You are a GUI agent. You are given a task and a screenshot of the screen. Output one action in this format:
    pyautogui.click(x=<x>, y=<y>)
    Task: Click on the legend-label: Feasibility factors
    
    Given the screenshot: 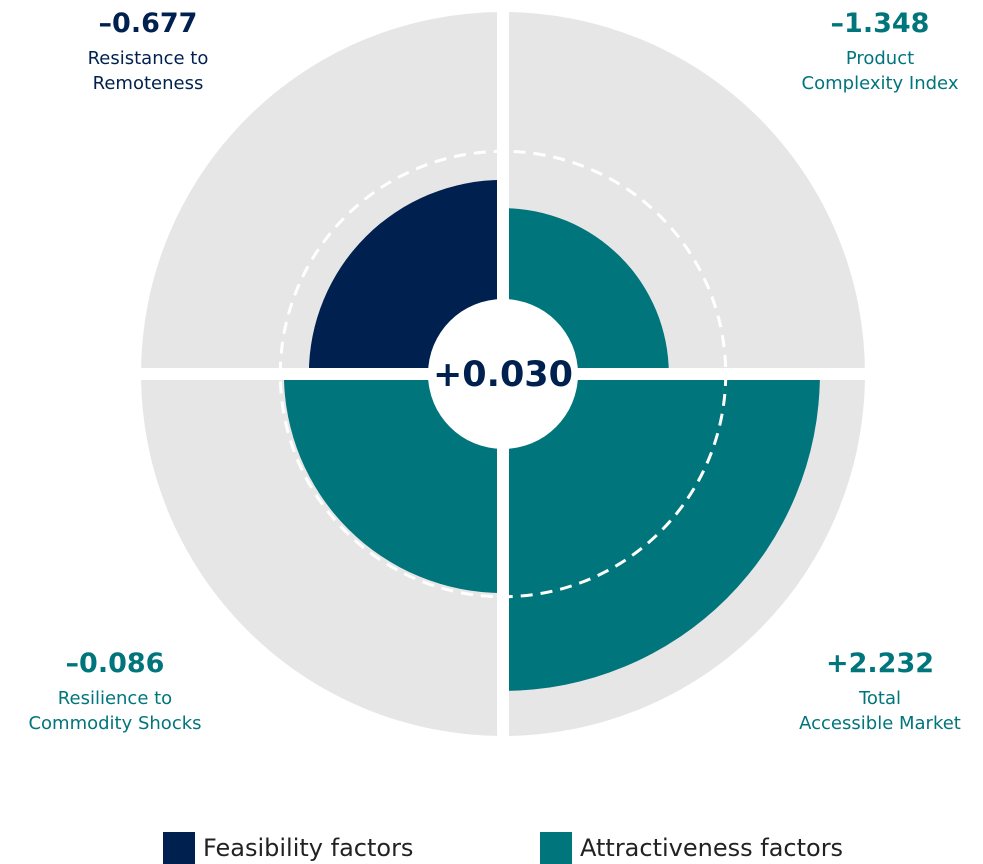 What is the action you would take?
    pyautogui.click(x=308, y=848)
    